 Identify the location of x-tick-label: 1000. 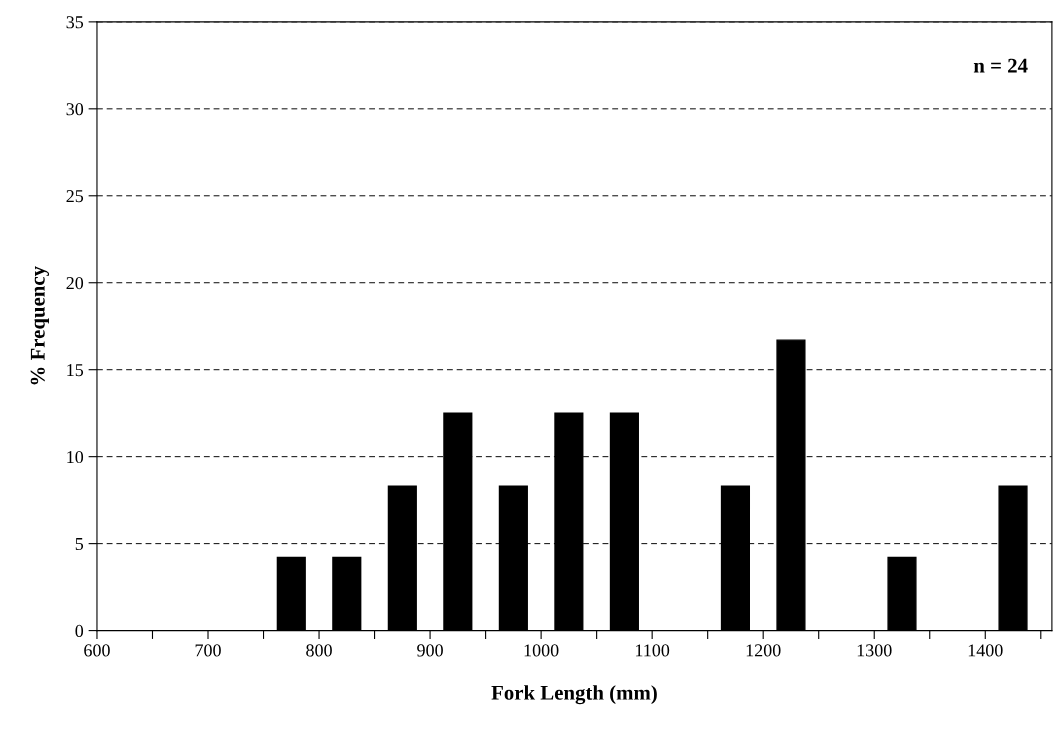
(541, 650).